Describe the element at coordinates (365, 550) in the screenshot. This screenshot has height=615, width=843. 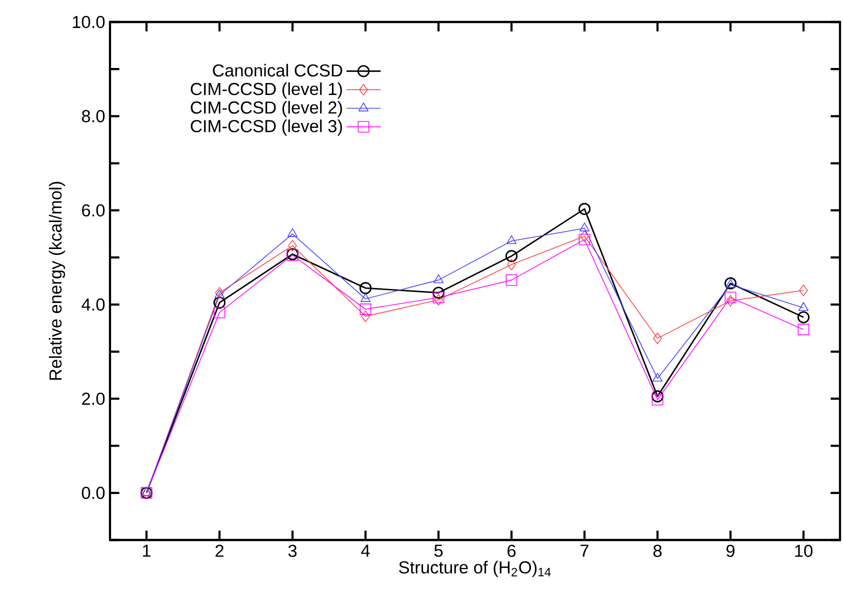
I see `x-tick-label: 4` at that location.